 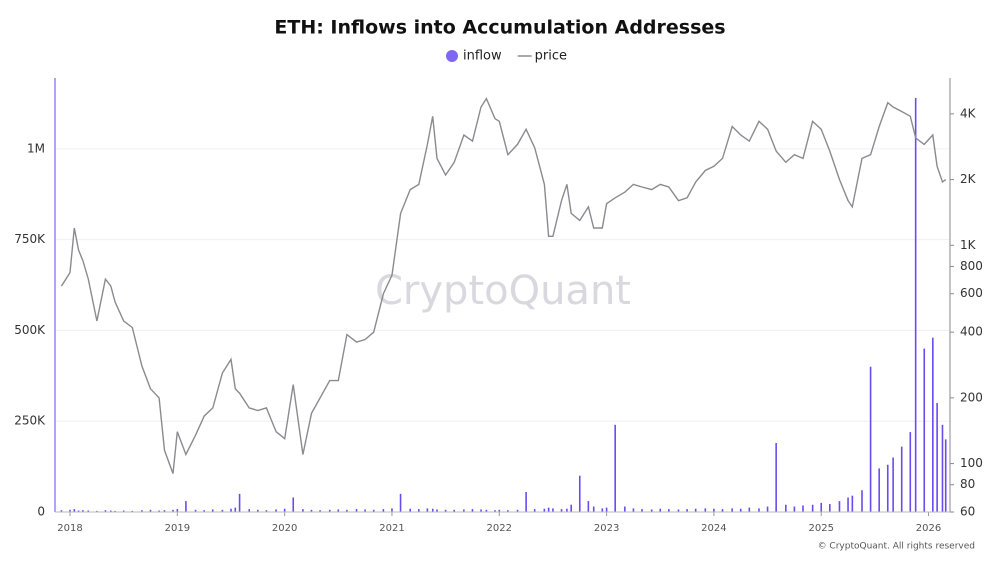 I want to click on x-tick-label: 2021, so click(x=391, y=528).